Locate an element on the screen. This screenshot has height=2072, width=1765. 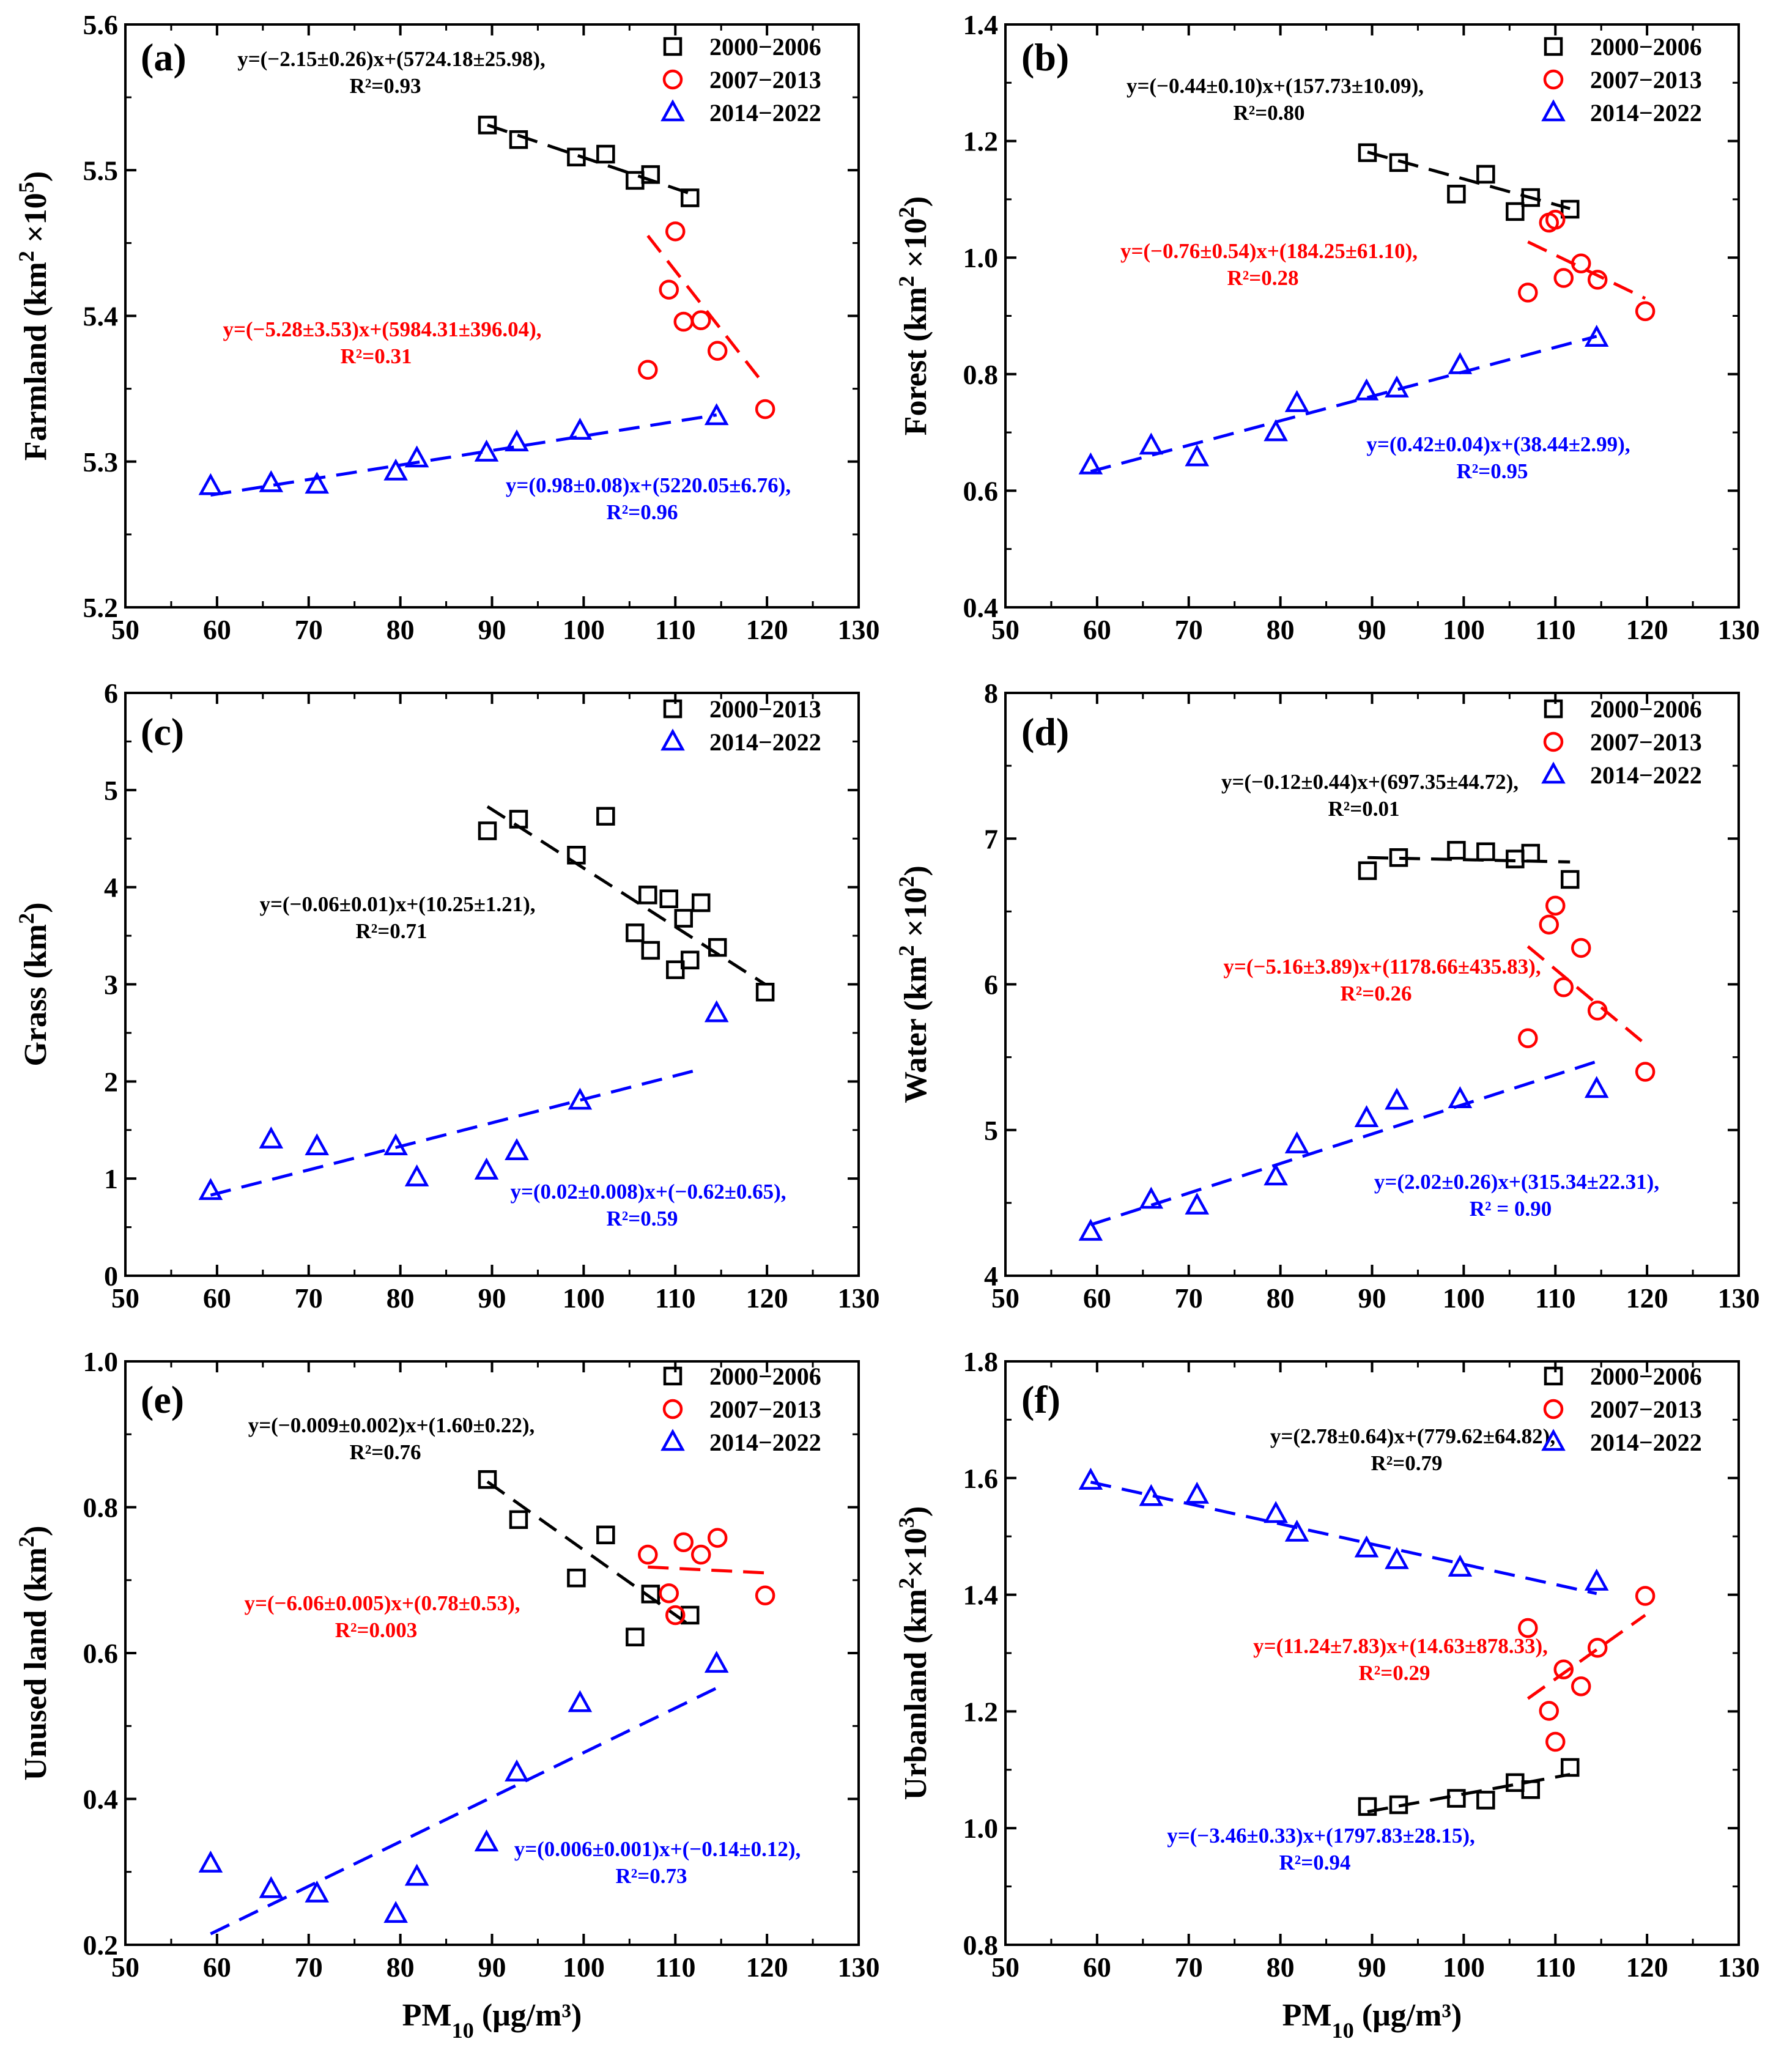
y-tick-label: 0.6 is located at coordinates (981, 490).